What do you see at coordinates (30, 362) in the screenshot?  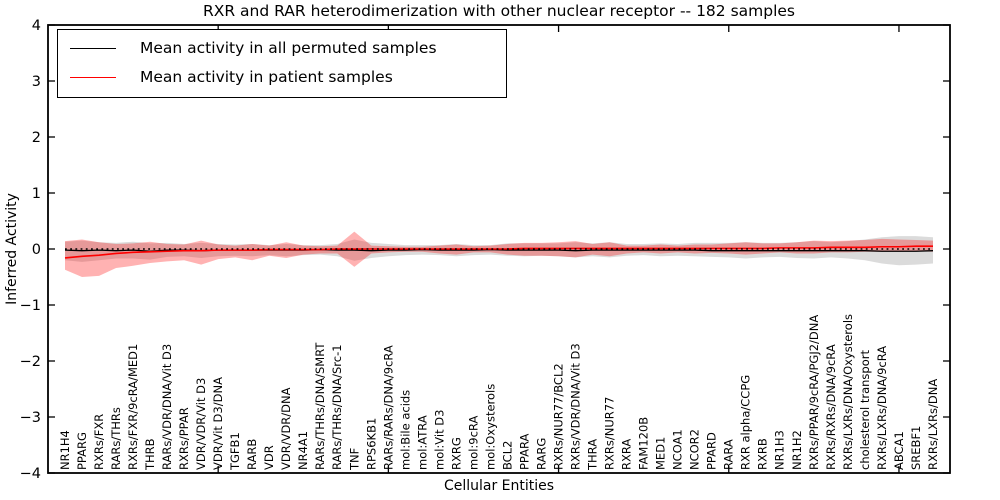 I see `y-tick-label: −2` at bounding box center [30, 362].